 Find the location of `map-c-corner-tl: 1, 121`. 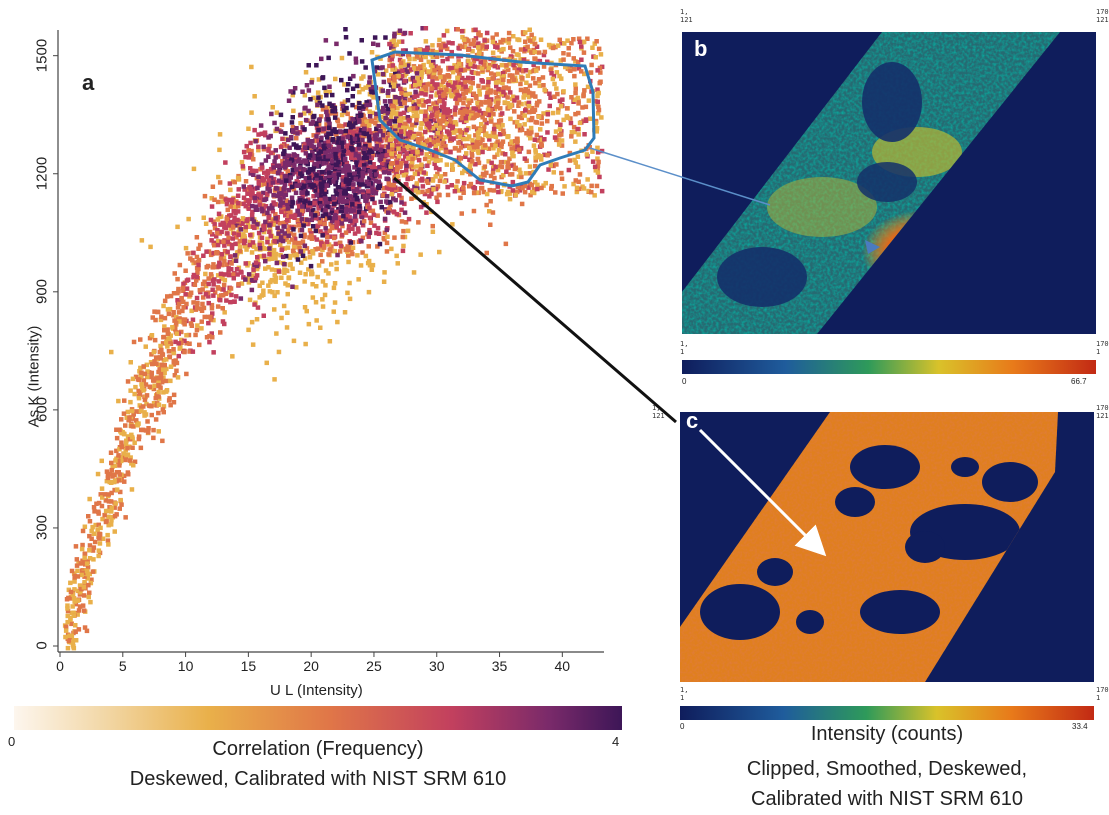

map-c-corner-tl: 1, 121 is located at coordinates (658, 412).